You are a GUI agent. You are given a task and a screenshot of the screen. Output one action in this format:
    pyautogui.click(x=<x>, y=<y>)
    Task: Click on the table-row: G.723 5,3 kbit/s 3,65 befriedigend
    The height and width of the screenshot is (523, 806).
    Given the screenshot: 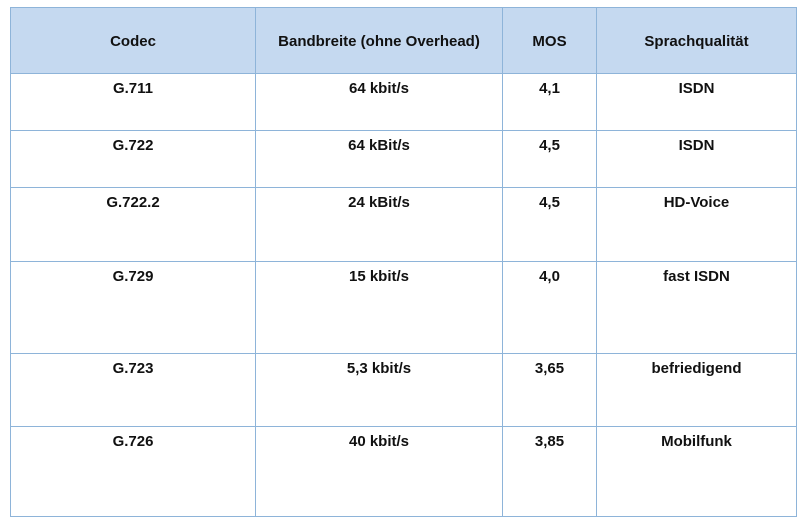 What is the action you would take?
    pyautogui.click(x=403, y=390)
    